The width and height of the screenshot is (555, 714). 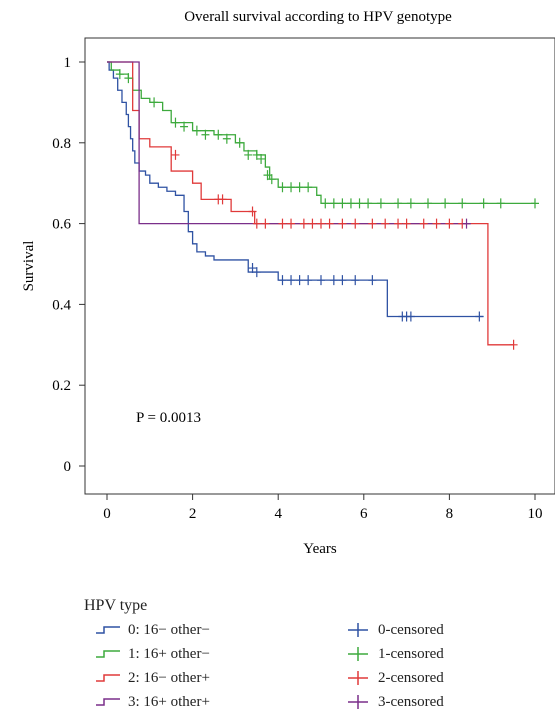 I want to click on p-value-annotation: P = 0.0013, so click(x=168, y=418).